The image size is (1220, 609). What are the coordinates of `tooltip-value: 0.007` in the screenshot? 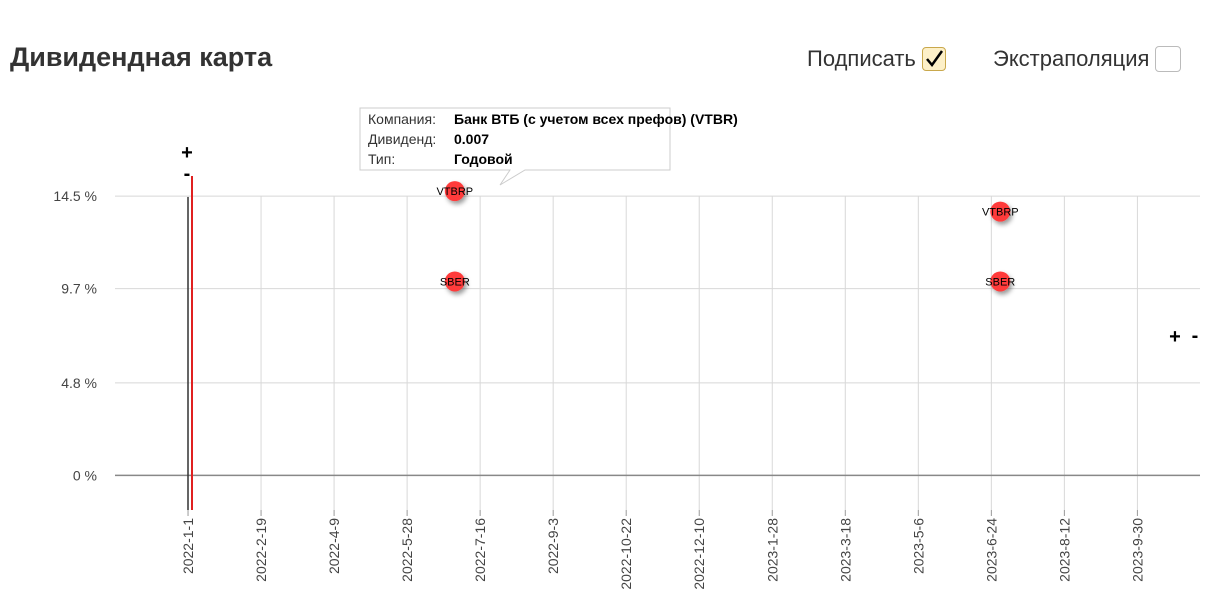 It's located at (471, 139).